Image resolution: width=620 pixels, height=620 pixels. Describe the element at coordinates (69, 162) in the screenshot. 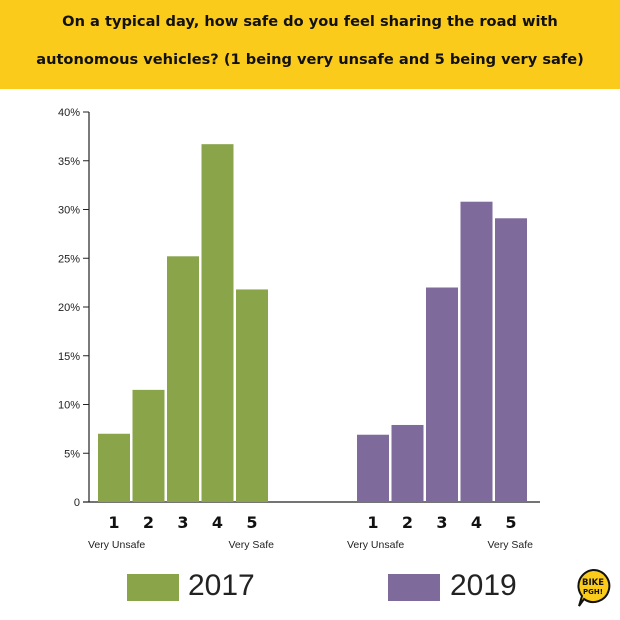

I see `y-tick-label: 35%` at that location.